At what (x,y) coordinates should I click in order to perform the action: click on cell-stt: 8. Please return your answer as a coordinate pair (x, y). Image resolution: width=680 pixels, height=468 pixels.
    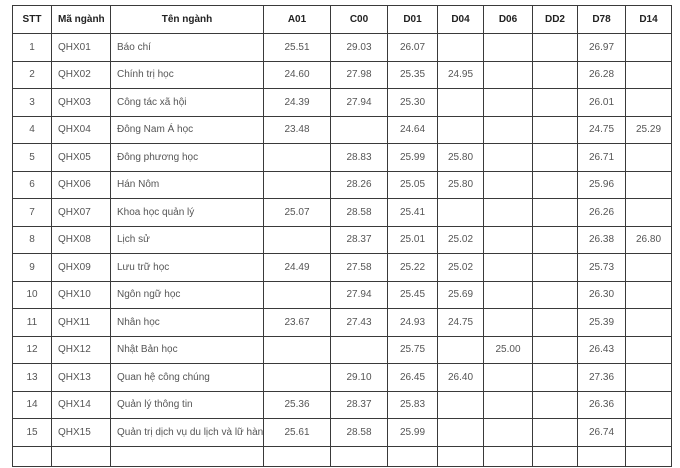
    Looking at the image, I should click on (32, 239).